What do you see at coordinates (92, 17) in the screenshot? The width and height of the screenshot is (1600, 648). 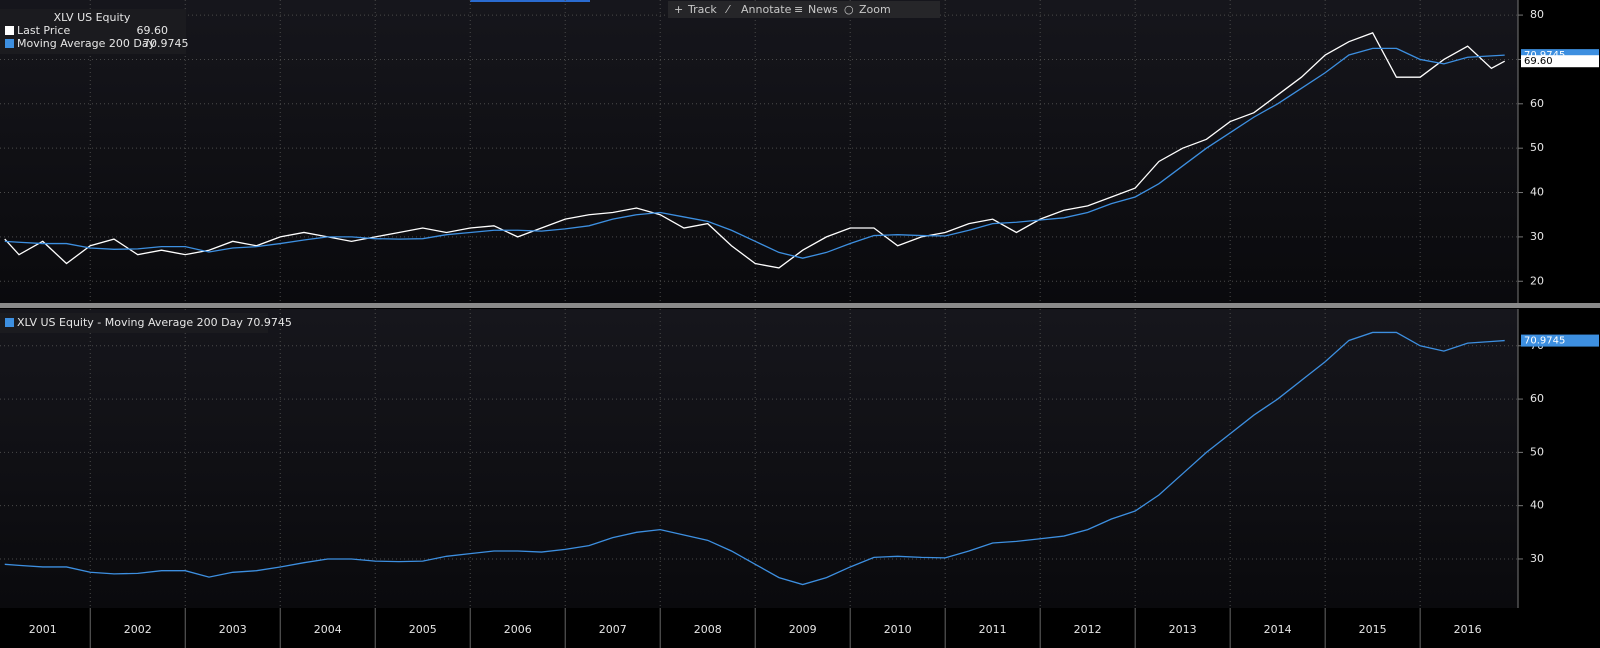 I see `legend-title: XLV US Equity` at bounding box center [92, 17].